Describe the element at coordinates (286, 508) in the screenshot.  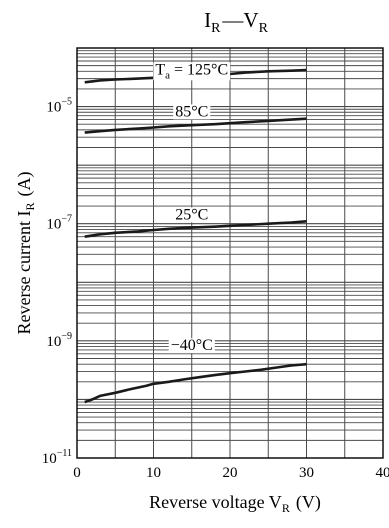
I see `x-axis-label-sub: R` at that location.